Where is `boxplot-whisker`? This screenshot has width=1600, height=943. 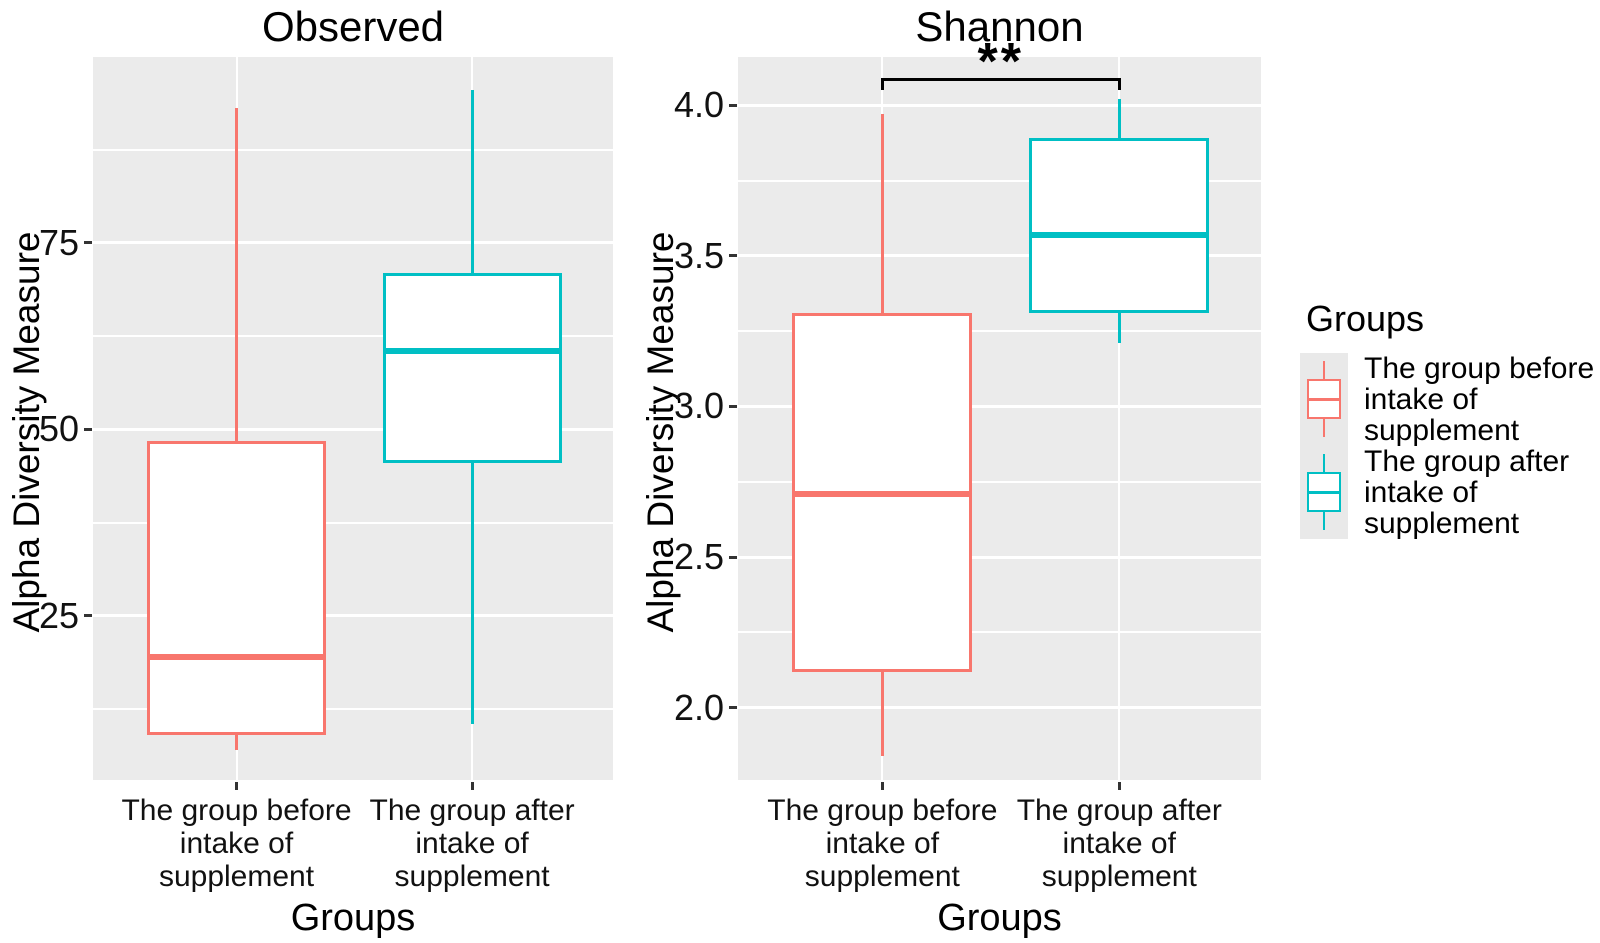 boxplot-whisker is located at coordinates (237, 429).